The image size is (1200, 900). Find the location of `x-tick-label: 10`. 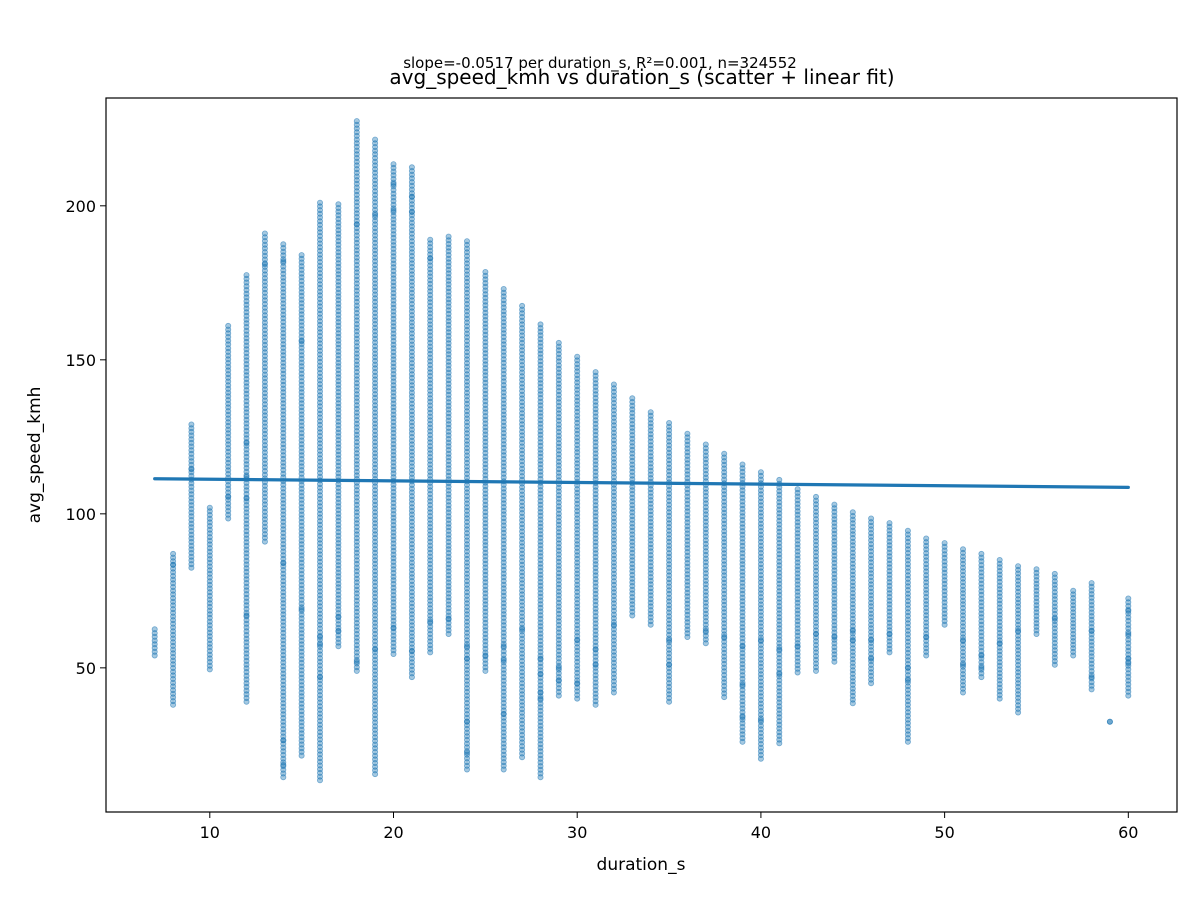

x-tick-label: 10 is located at coordinates (210, 832).